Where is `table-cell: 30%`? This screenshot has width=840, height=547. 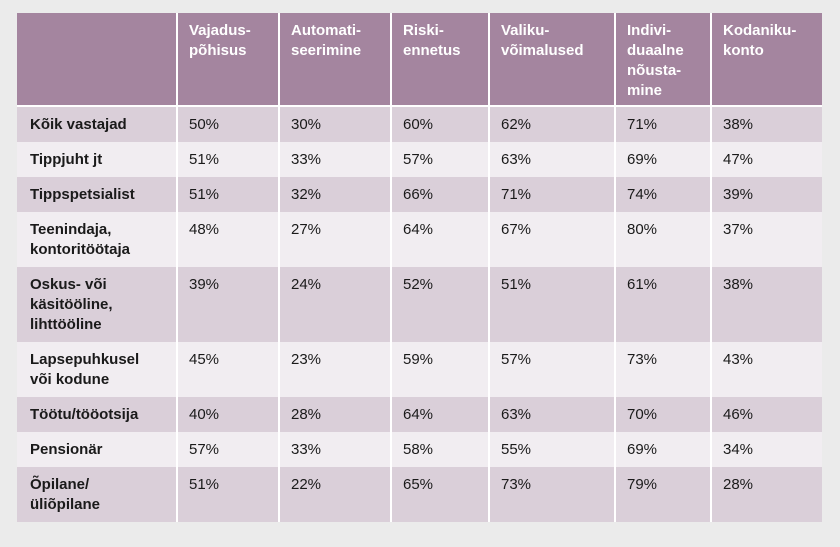 table-cell: 30% is located at coordinates (334, 124).